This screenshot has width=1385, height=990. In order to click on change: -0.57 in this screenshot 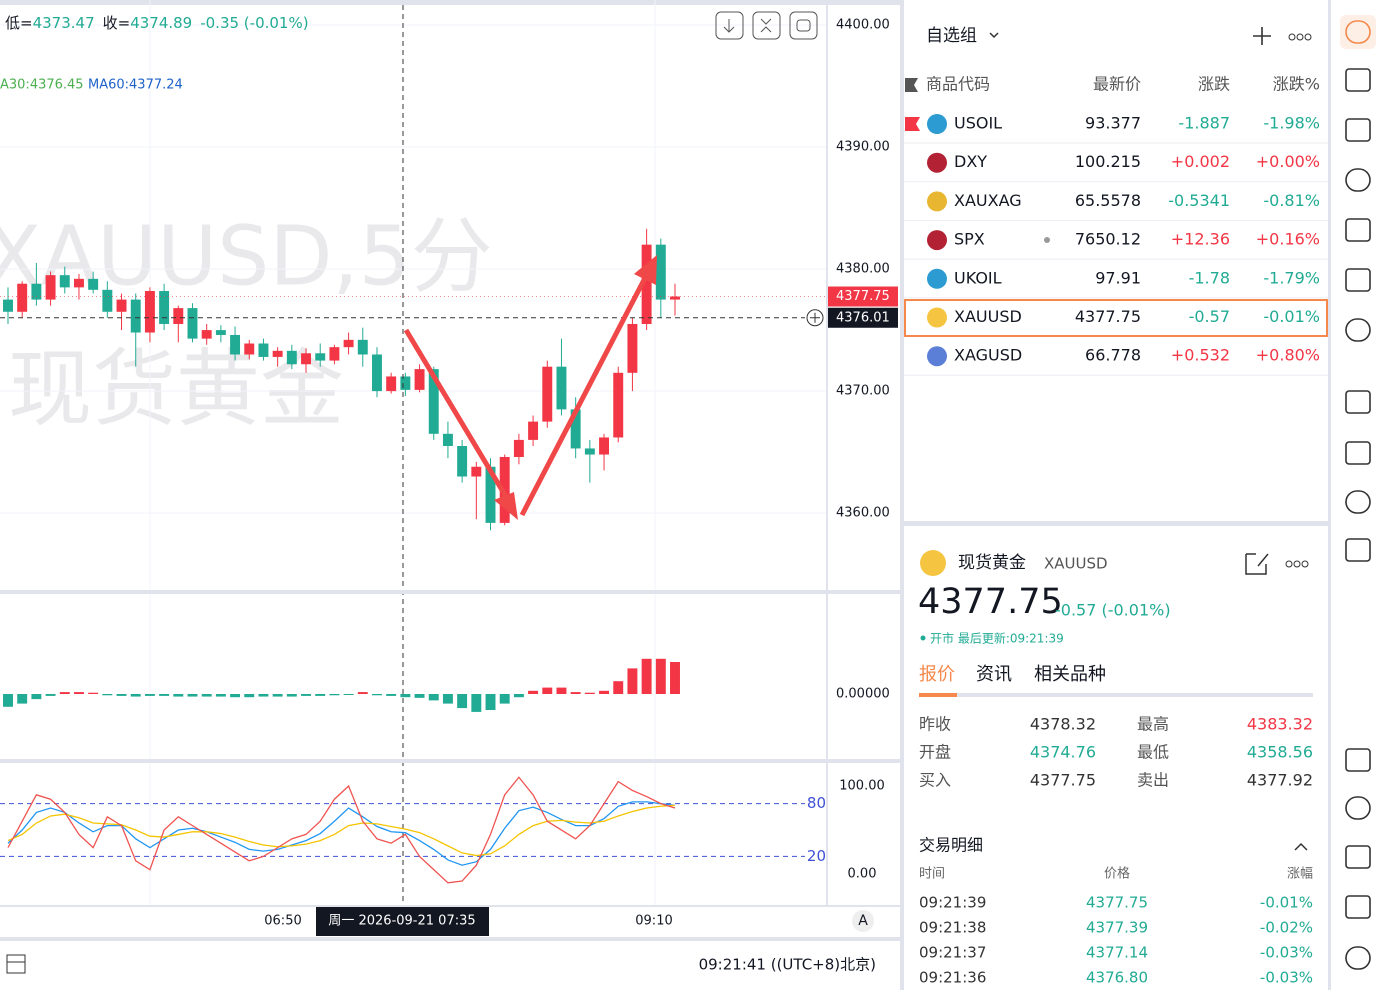, I will do `click(1209, 316)`.